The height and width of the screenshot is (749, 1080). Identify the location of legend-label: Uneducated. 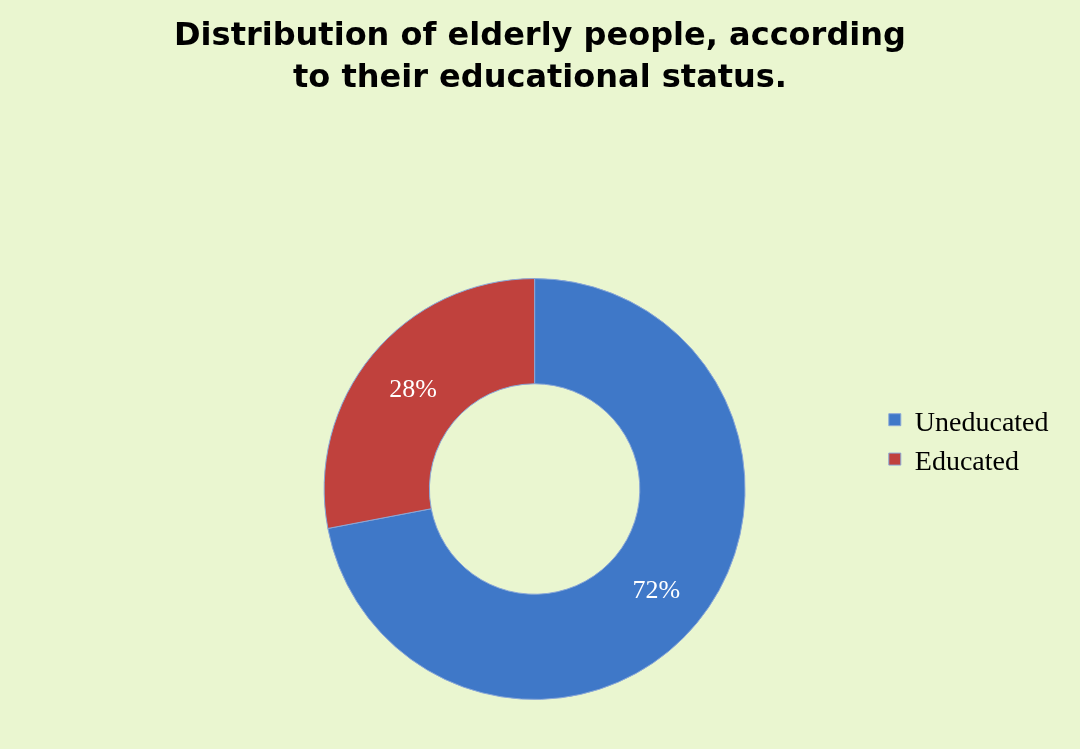
(981, 421).